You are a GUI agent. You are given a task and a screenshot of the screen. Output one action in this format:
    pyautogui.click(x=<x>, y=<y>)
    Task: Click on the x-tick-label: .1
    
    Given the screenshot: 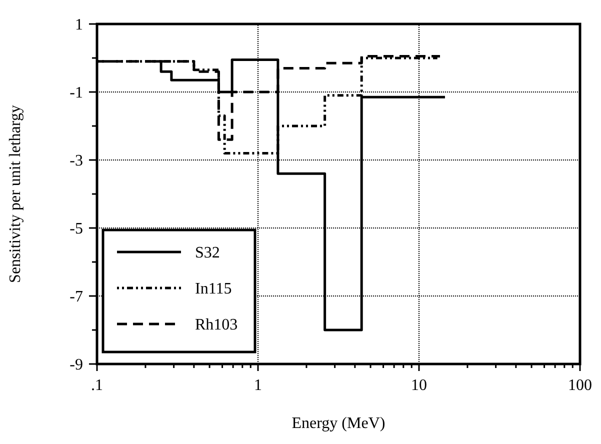 What is the action you would take?
    pyautogui.click(x=97, y=385)
    